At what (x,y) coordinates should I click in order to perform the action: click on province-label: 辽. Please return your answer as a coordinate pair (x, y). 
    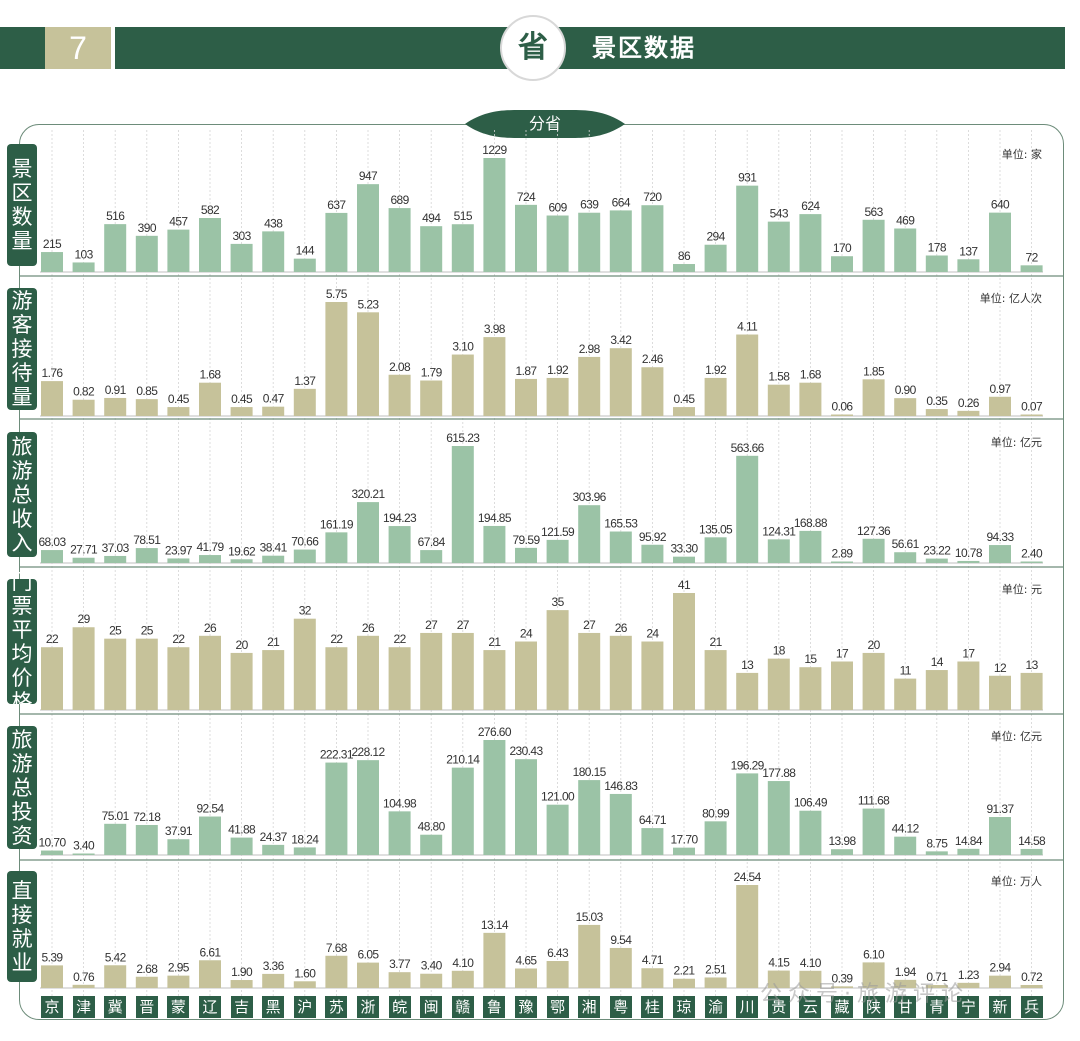
    Looking at the image, I should click on (210, 1007).